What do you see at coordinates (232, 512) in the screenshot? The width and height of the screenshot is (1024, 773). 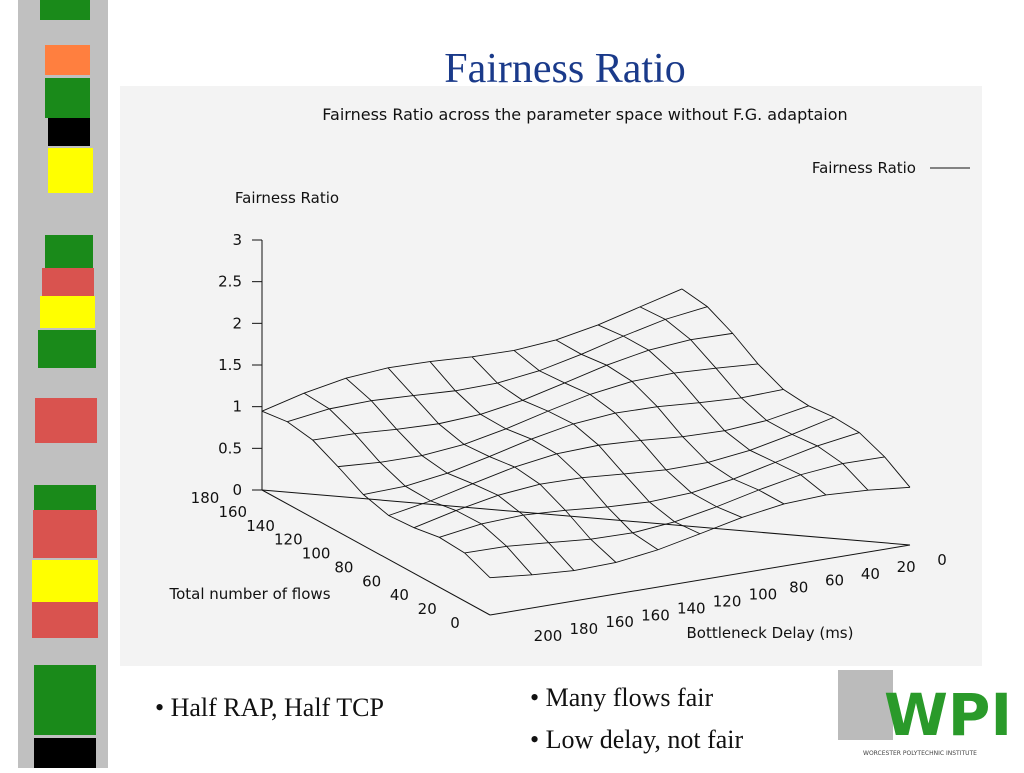 I see `y-tick-label: 160` at bounding box center [232, 512].